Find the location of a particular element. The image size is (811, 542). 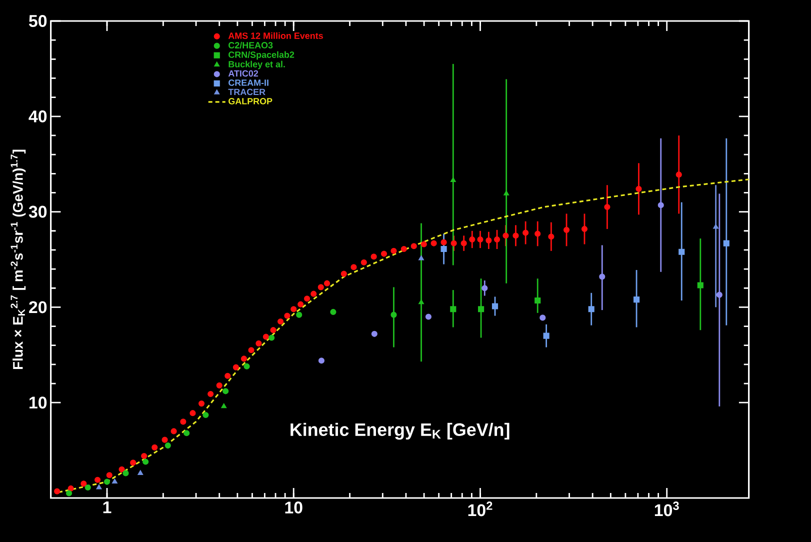

y-tick-label: 50 is located at coordinates (37, 21).